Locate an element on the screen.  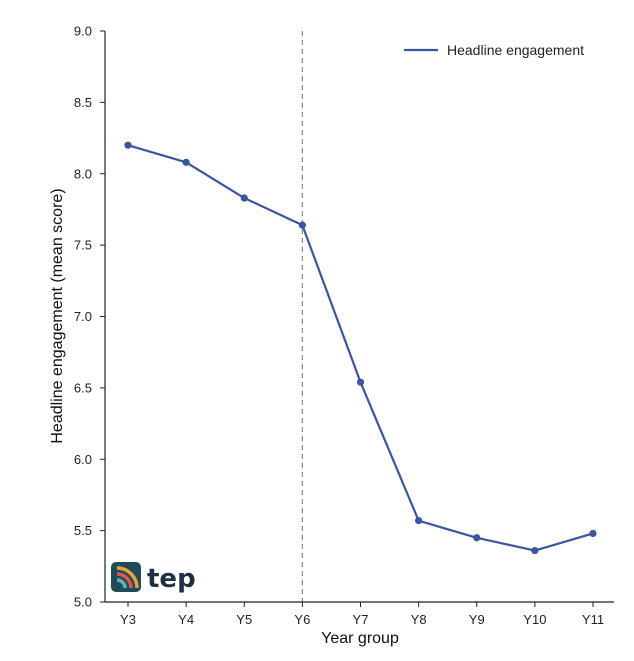
x-tick-label: Y6 is located at coordinates (302, 619).